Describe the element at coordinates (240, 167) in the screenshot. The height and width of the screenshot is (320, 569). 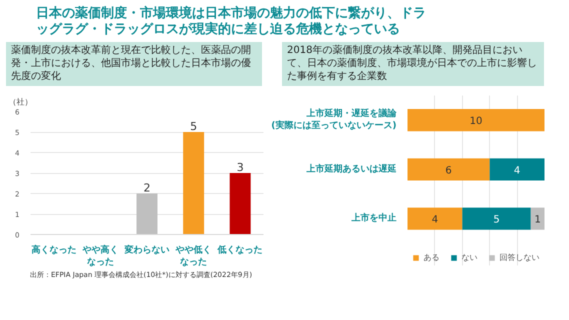
I see `data-label: 3` at that location.